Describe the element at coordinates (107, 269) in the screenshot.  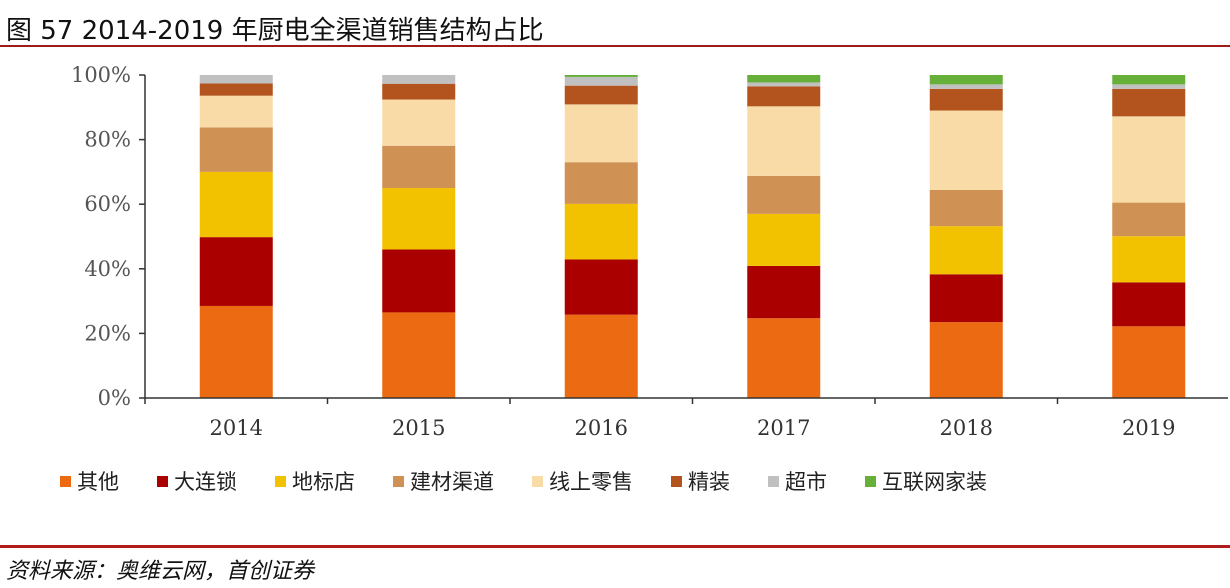
I see `y-tick-label: 40%` at that location.